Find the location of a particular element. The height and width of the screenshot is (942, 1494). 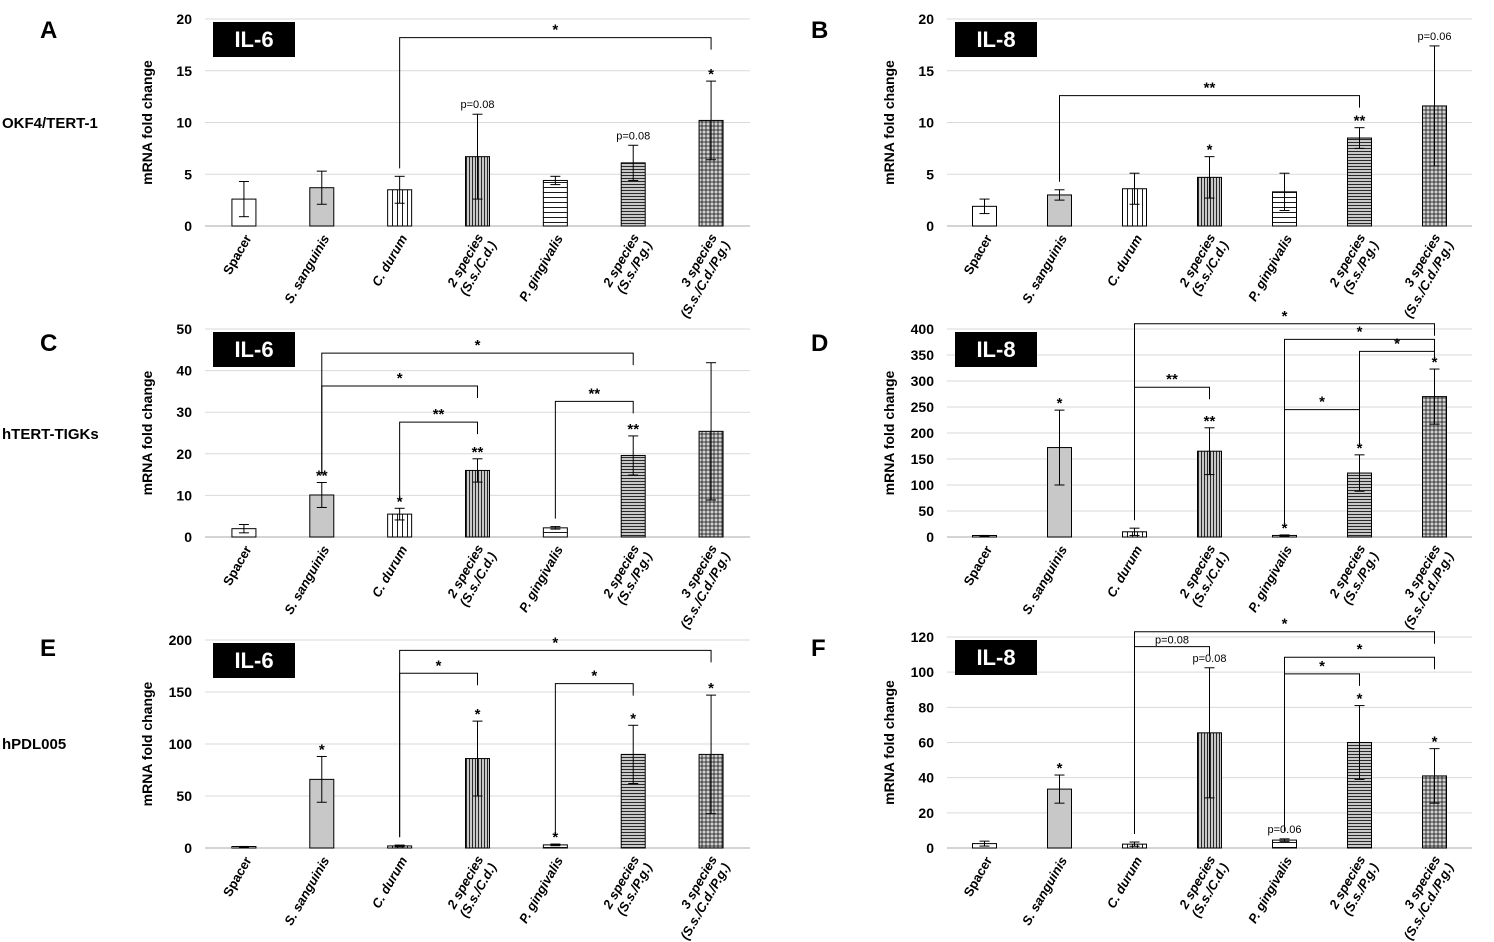

panel-letter-f: F is located at coordinates (818, 648).